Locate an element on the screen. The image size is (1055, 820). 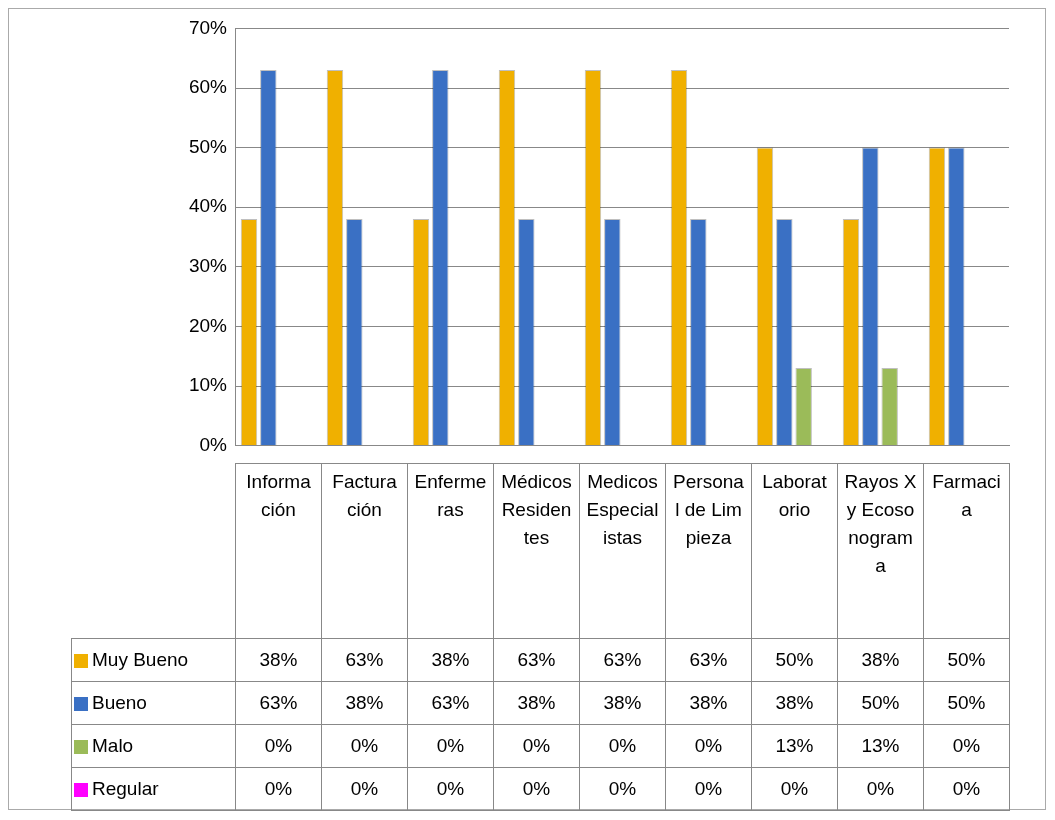
x-tick-label: Rayos X y Ecosonograma is located at coordinates (880, 551).